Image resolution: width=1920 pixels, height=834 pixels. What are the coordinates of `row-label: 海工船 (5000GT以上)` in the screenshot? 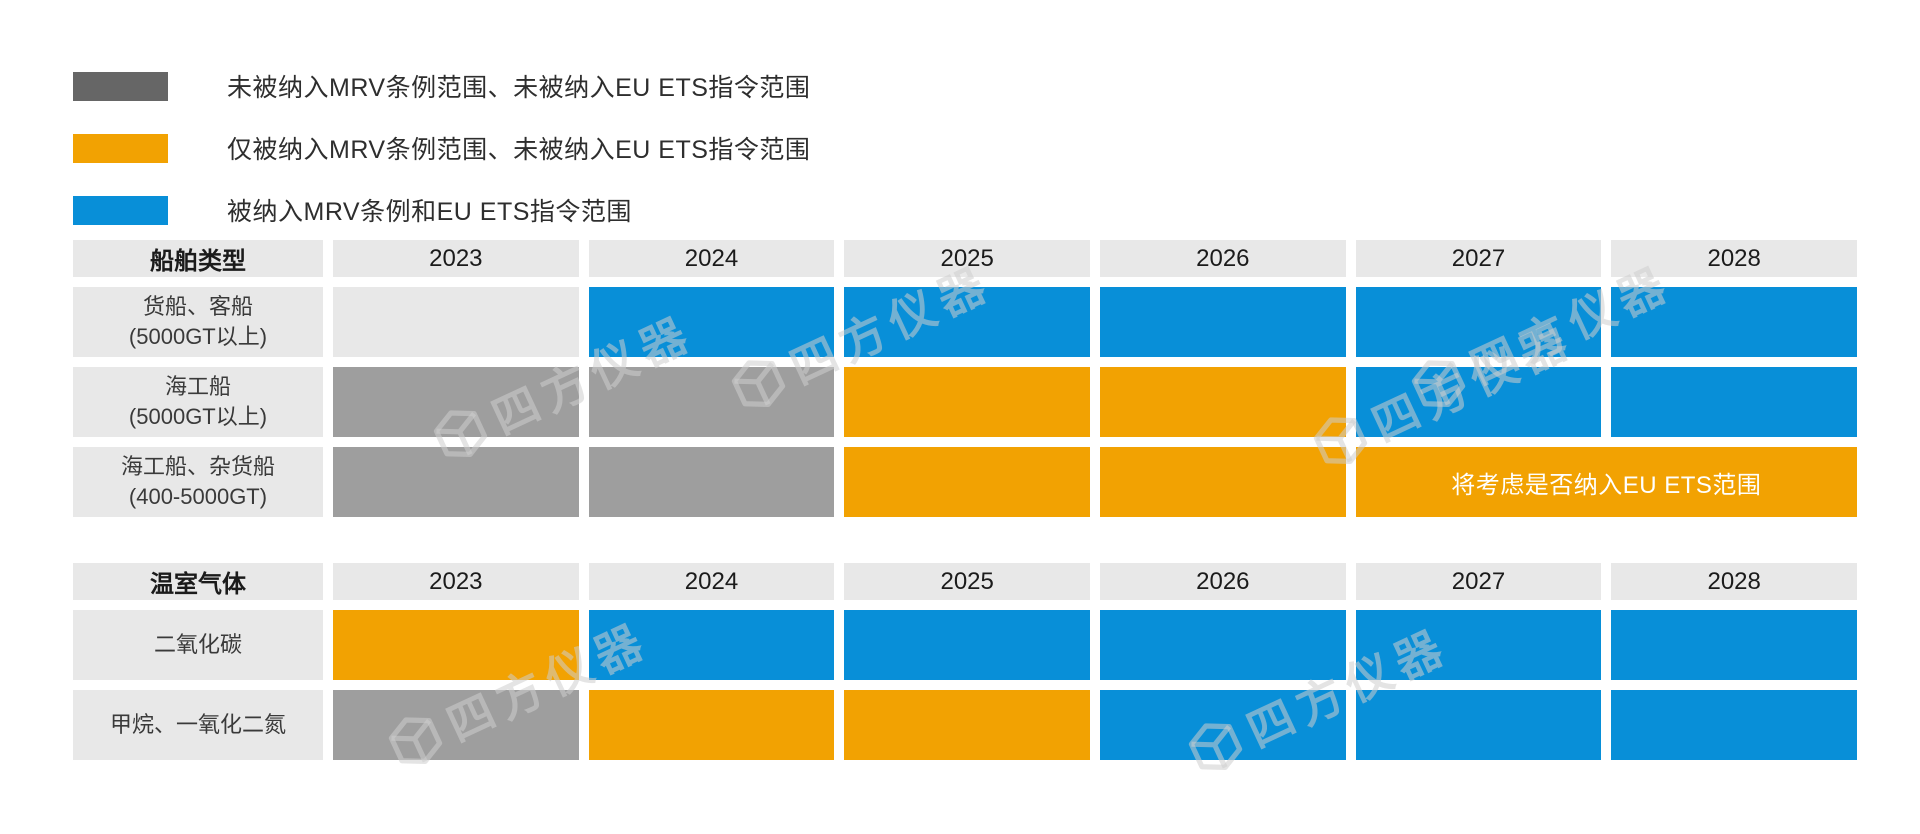 It's located at (198, 402).